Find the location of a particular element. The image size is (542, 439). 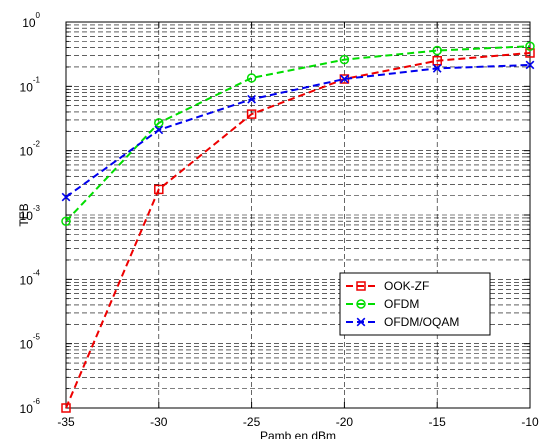

y-axis-label: TEB is located at coordinates (24, 214).